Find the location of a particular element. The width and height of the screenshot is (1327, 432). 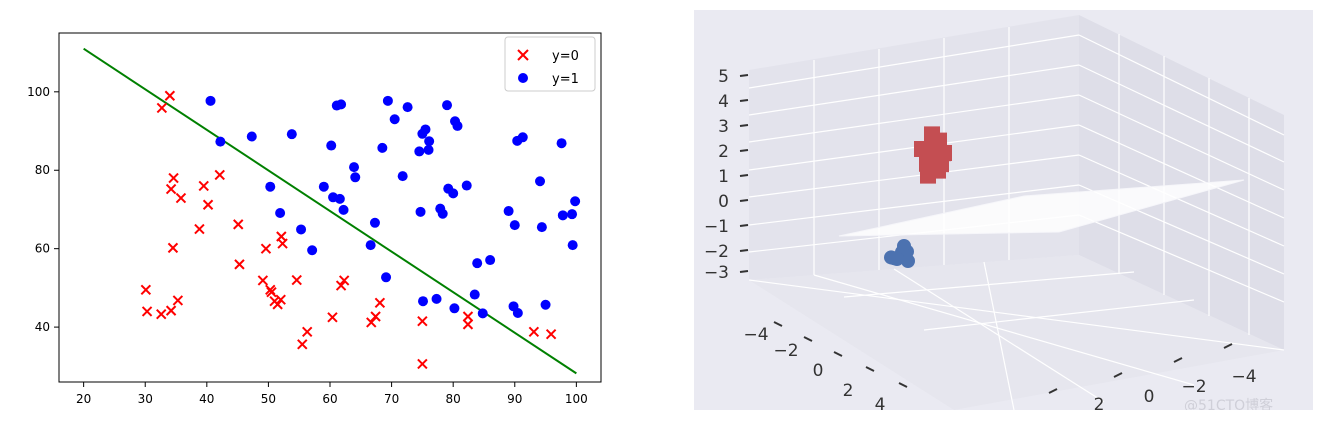

x-axis-tick-marks-right is located at coordinates (1140, 368).